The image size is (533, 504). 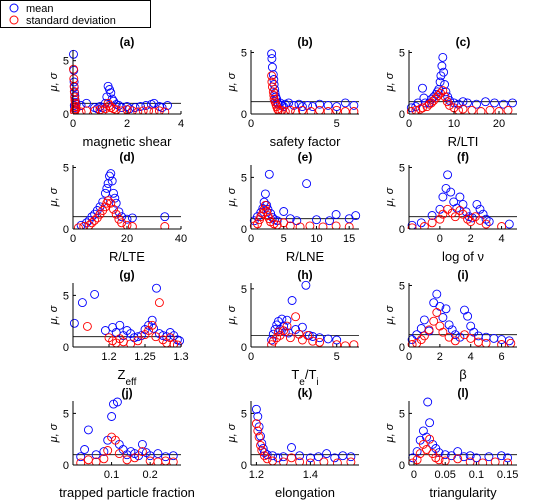 I want to click on x-tick-label: 4, so click(x=181, y=124).